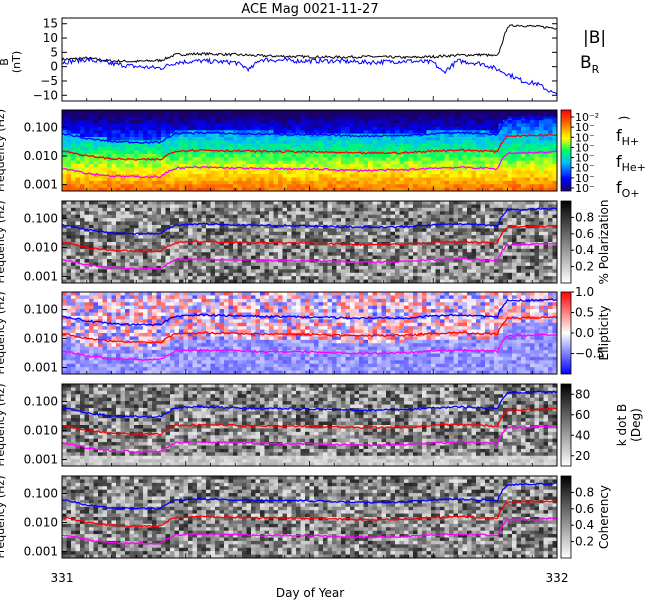  Describe the element at coordinates (604, 333) in the screenshot. I see `colorbar-label: Ellipticity` at that location.